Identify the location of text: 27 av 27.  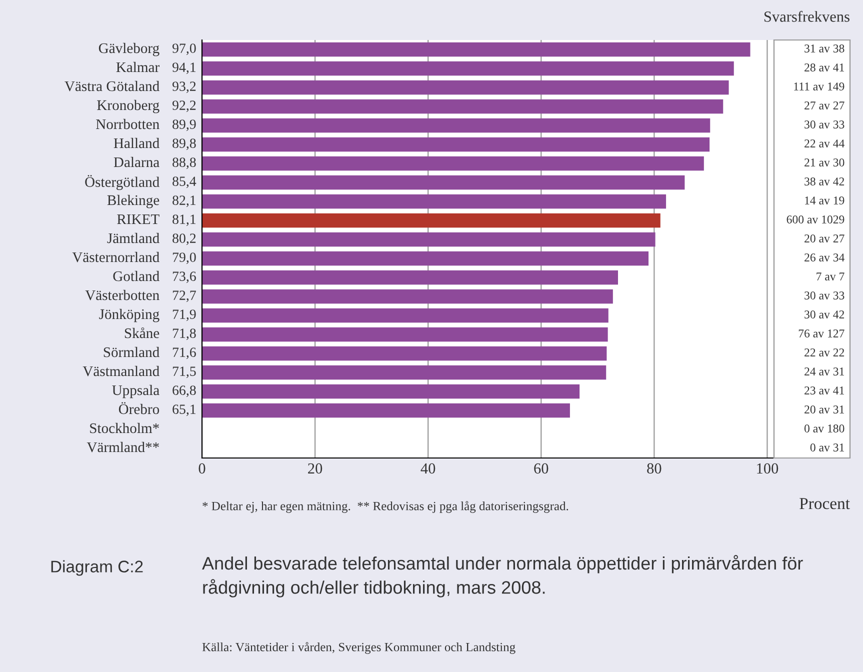
(824, 106).